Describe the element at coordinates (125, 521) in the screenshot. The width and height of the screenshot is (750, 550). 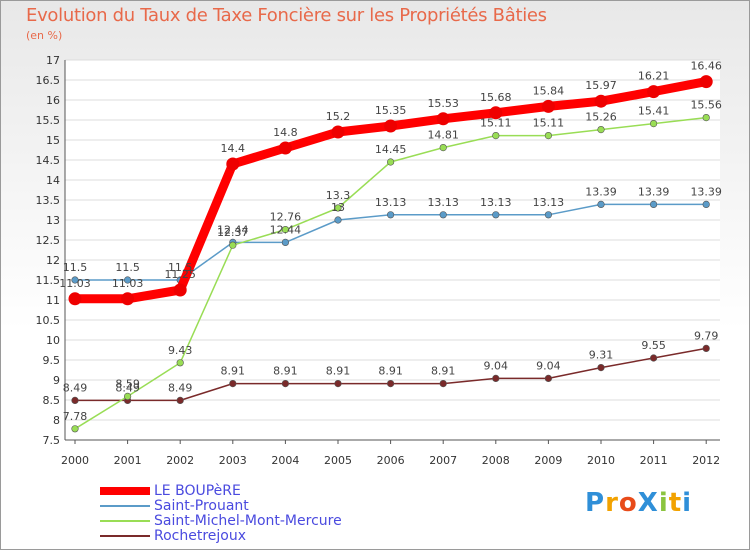
I see `legend-swatch` at that location.